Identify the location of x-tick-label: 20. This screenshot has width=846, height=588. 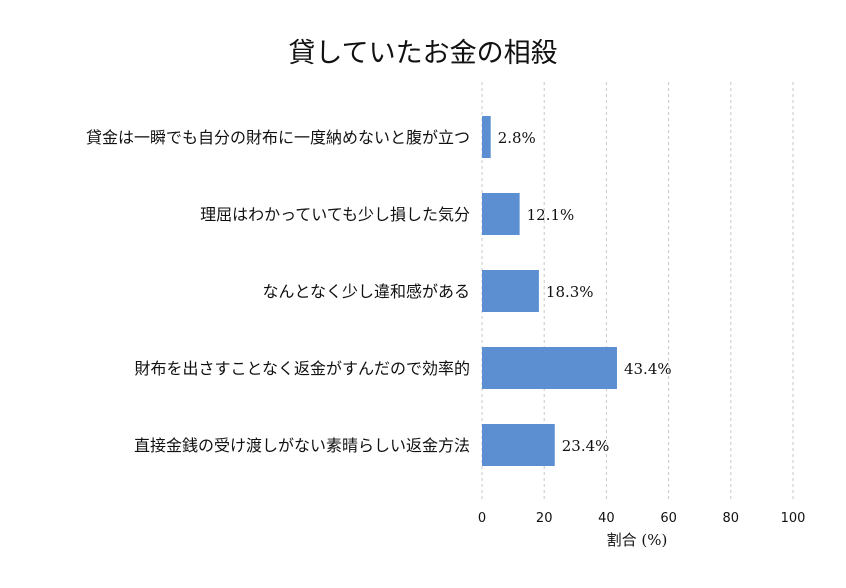
(544, 518).